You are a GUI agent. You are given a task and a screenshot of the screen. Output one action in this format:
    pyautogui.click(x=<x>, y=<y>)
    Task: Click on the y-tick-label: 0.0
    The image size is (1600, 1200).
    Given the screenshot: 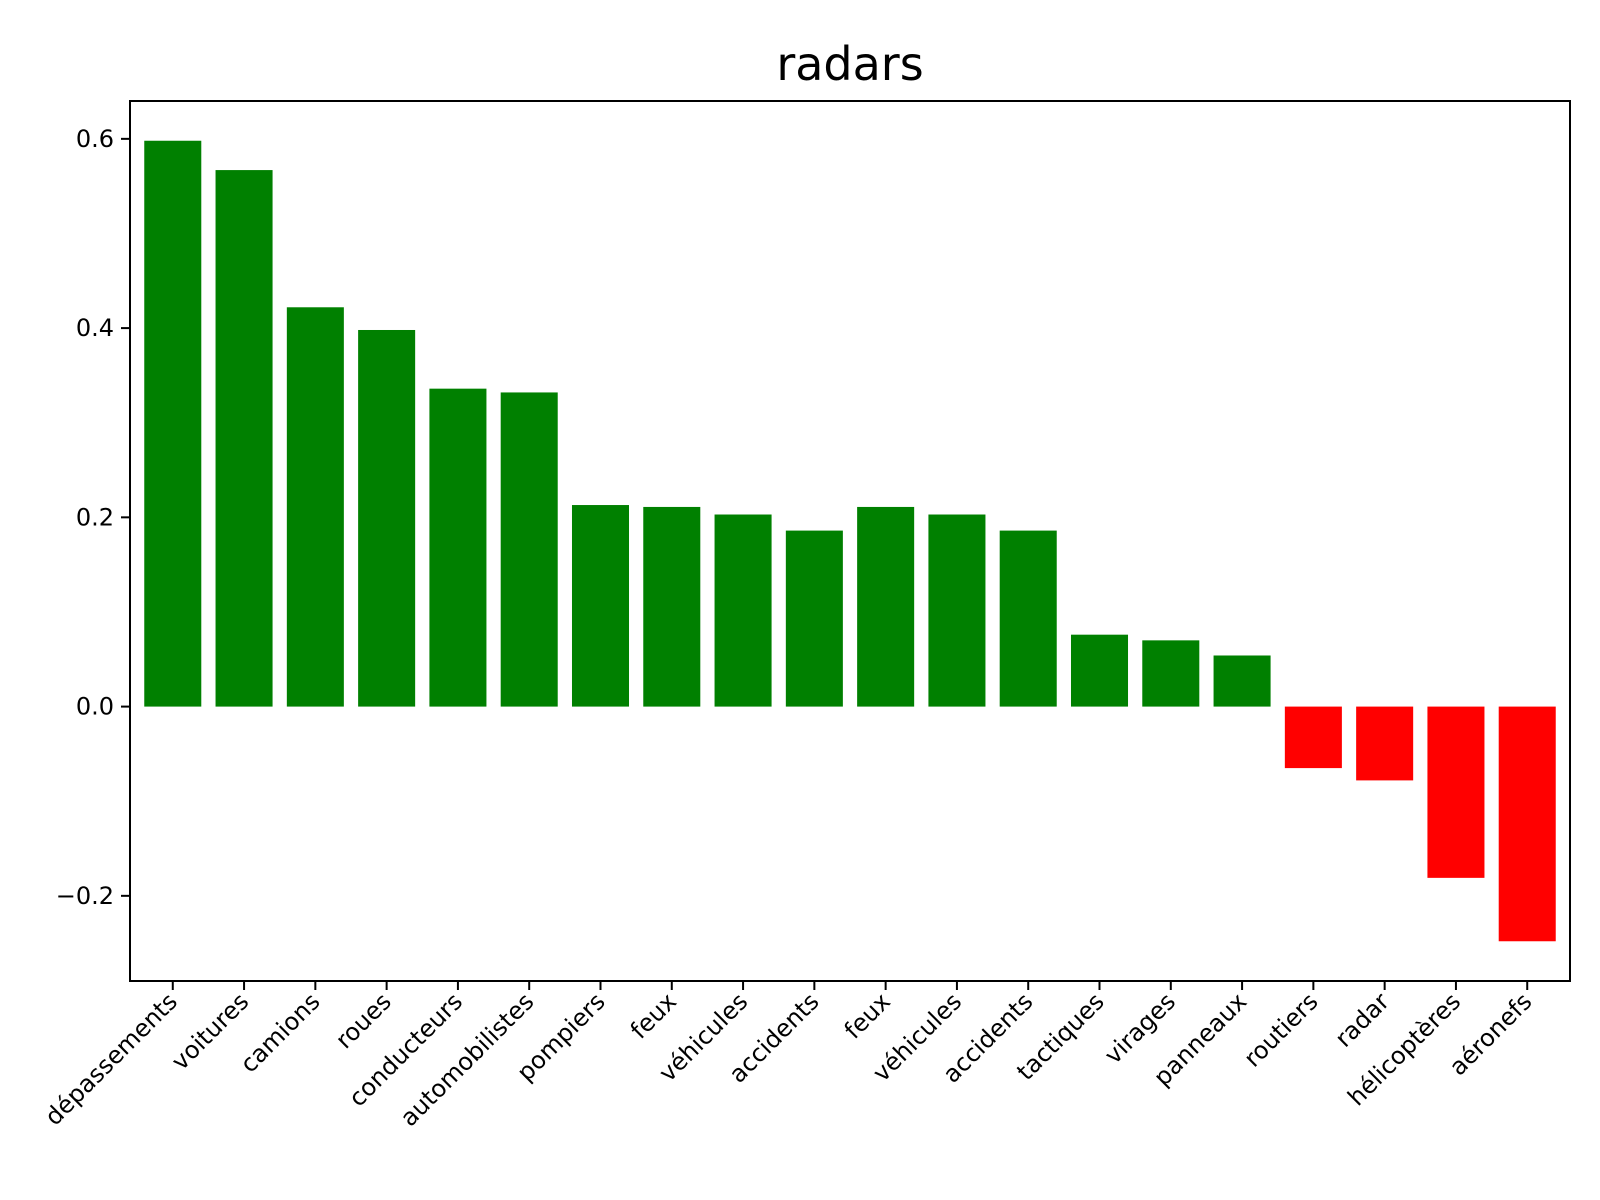 What is the action you would take?
    pyautogui.click(x=95, y=707)
    